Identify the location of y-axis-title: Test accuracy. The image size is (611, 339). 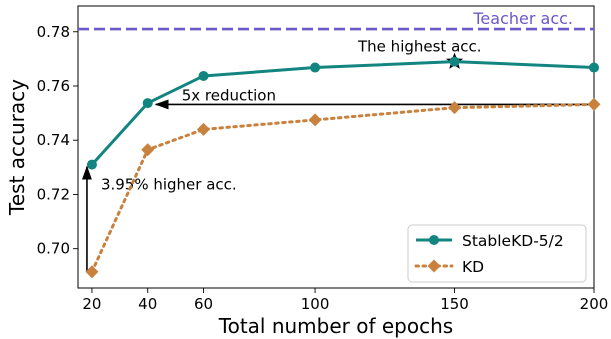
(17, 147).